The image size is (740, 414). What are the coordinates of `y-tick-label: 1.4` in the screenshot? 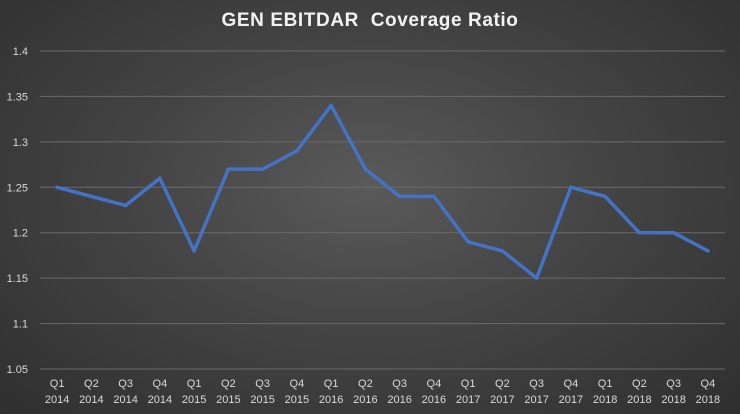 It's located at (20, 52).